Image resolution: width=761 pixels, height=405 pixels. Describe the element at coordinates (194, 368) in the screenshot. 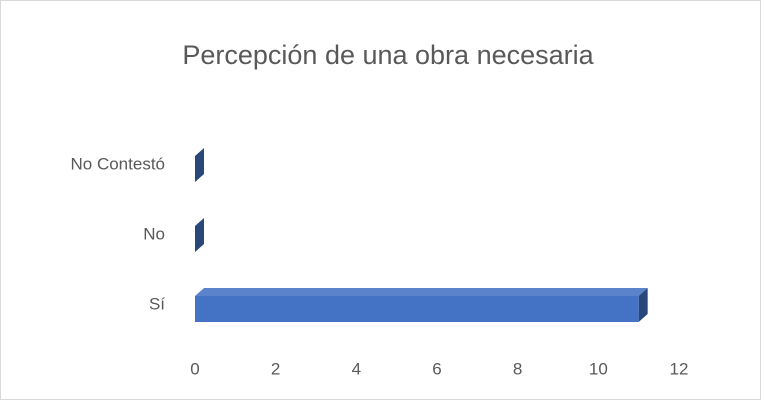

I see `x-tick-label: 0` at that location.